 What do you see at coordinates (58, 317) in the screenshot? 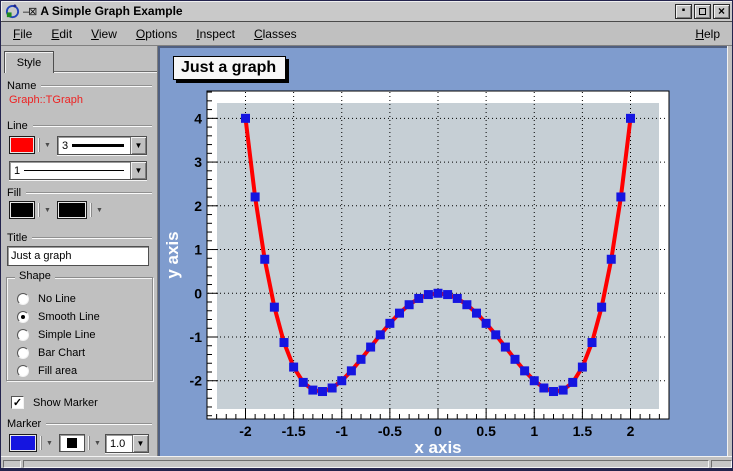
I see `shape-option-smooth-line: Smooth Line` at bounding box center [58, 317].